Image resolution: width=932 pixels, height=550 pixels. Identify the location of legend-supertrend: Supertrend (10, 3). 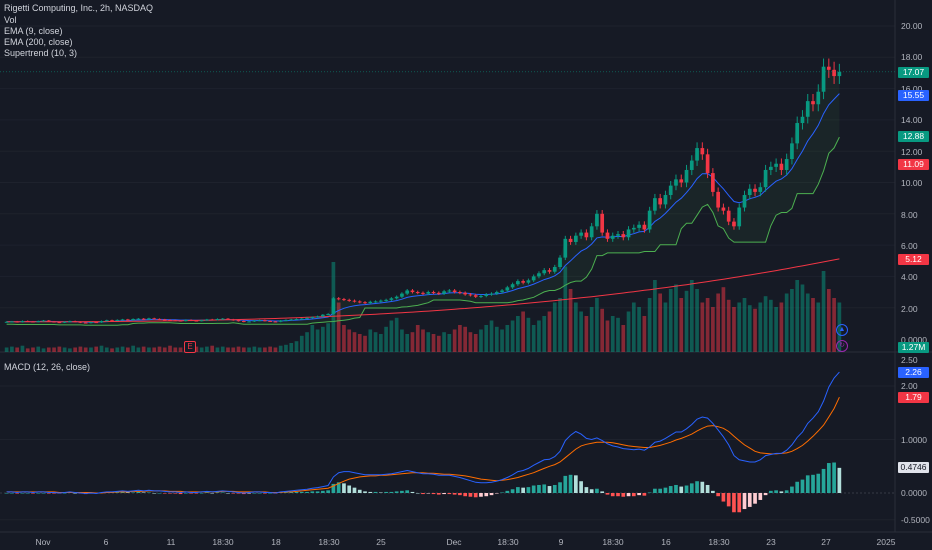
(41, 53).